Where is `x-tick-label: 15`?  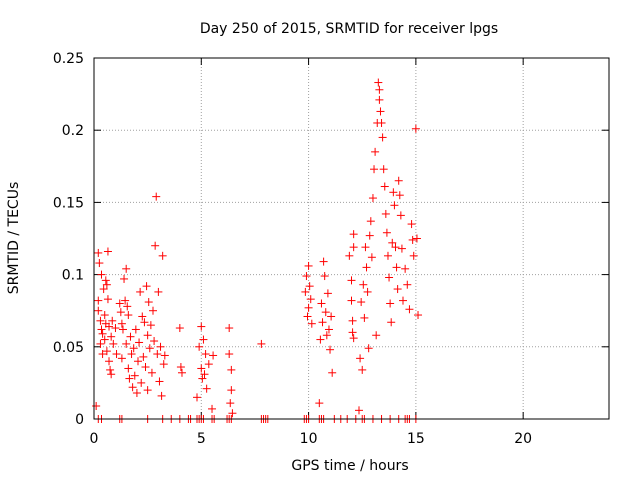
x-tick-label: 15 is located at coordinates (416, 439).